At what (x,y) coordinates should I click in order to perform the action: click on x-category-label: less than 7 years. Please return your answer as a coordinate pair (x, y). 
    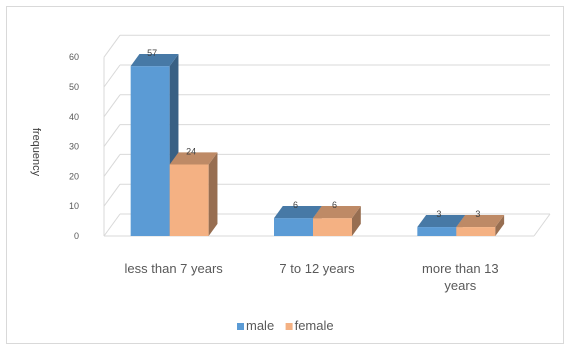
    Looking at the image, I should click on (174, 268).